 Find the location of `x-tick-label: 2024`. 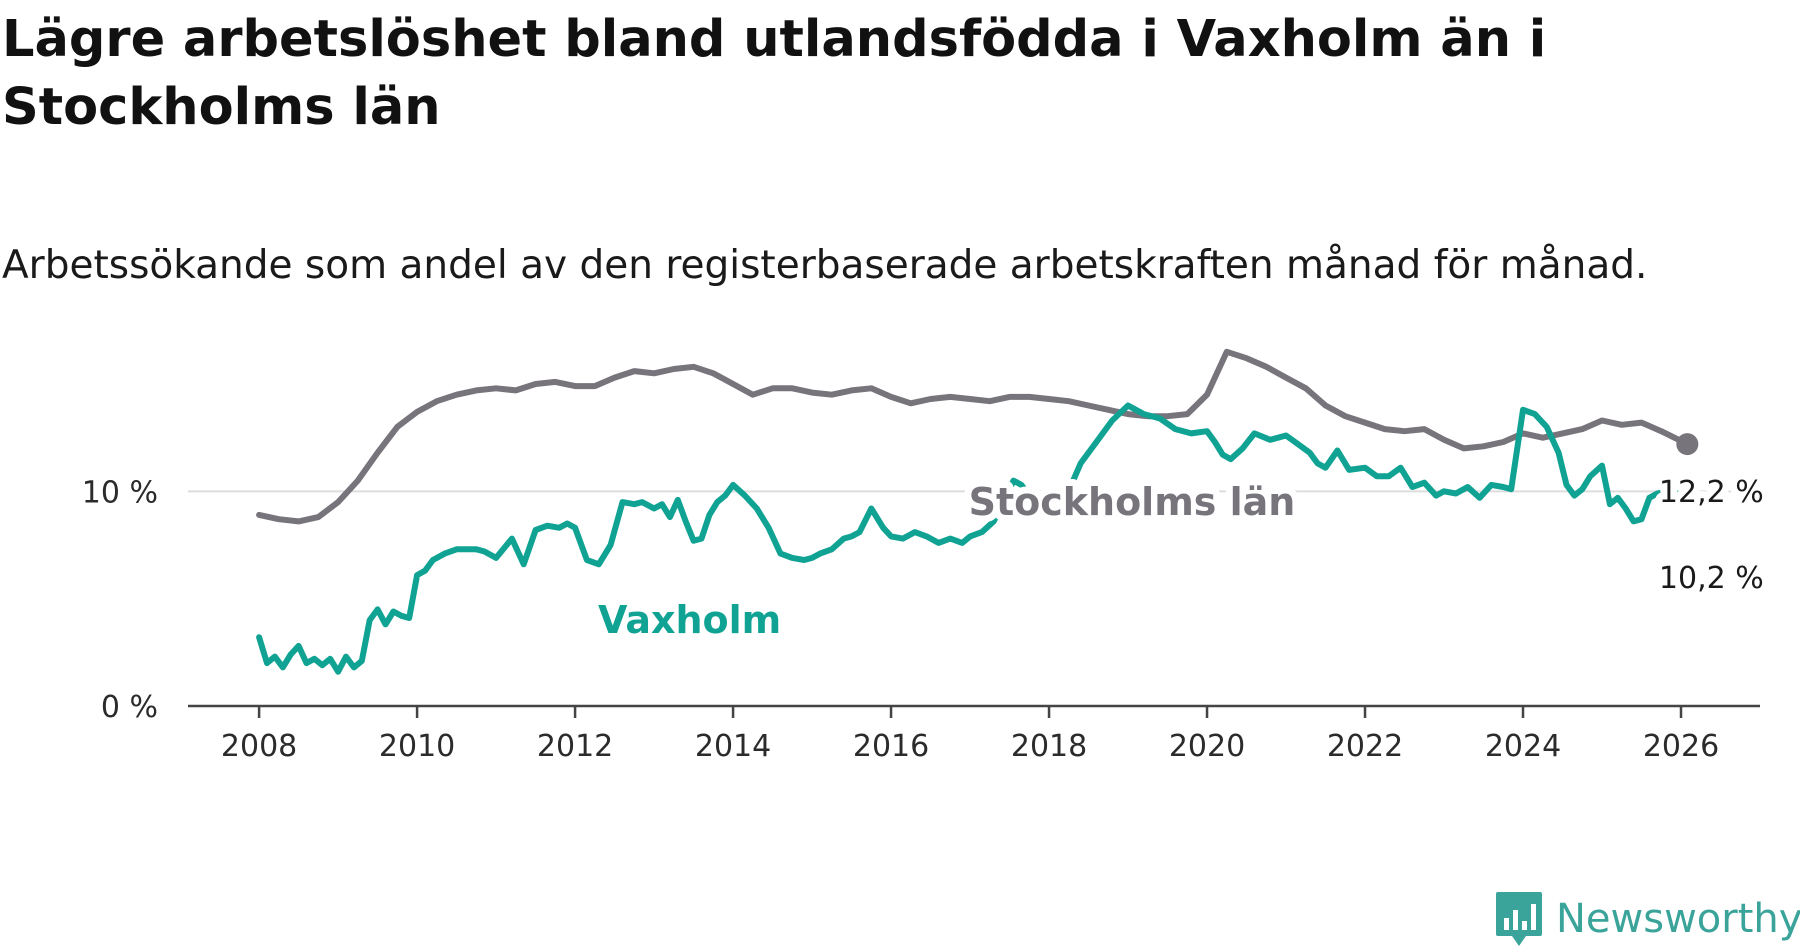

x-tick-label: 2024 is located at coordinates (1523, 746).